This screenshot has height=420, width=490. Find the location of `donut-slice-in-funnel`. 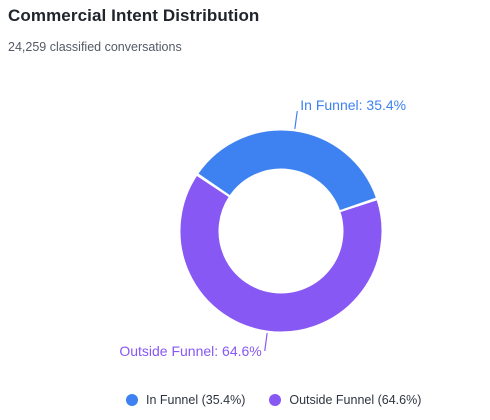

donut-slice-in-funnel is located at coordinates (287, 170).